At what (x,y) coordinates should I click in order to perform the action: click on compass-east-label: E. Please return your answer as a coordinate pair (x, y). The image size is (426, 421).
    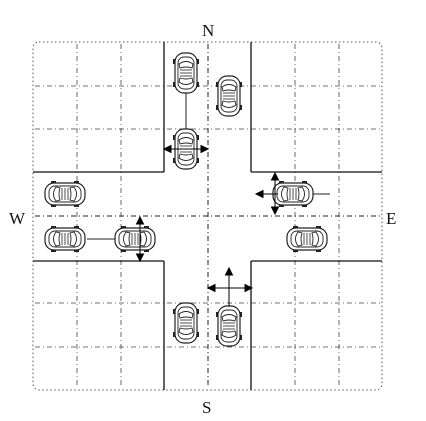
    Looking at the image, I should click on (391, 218).